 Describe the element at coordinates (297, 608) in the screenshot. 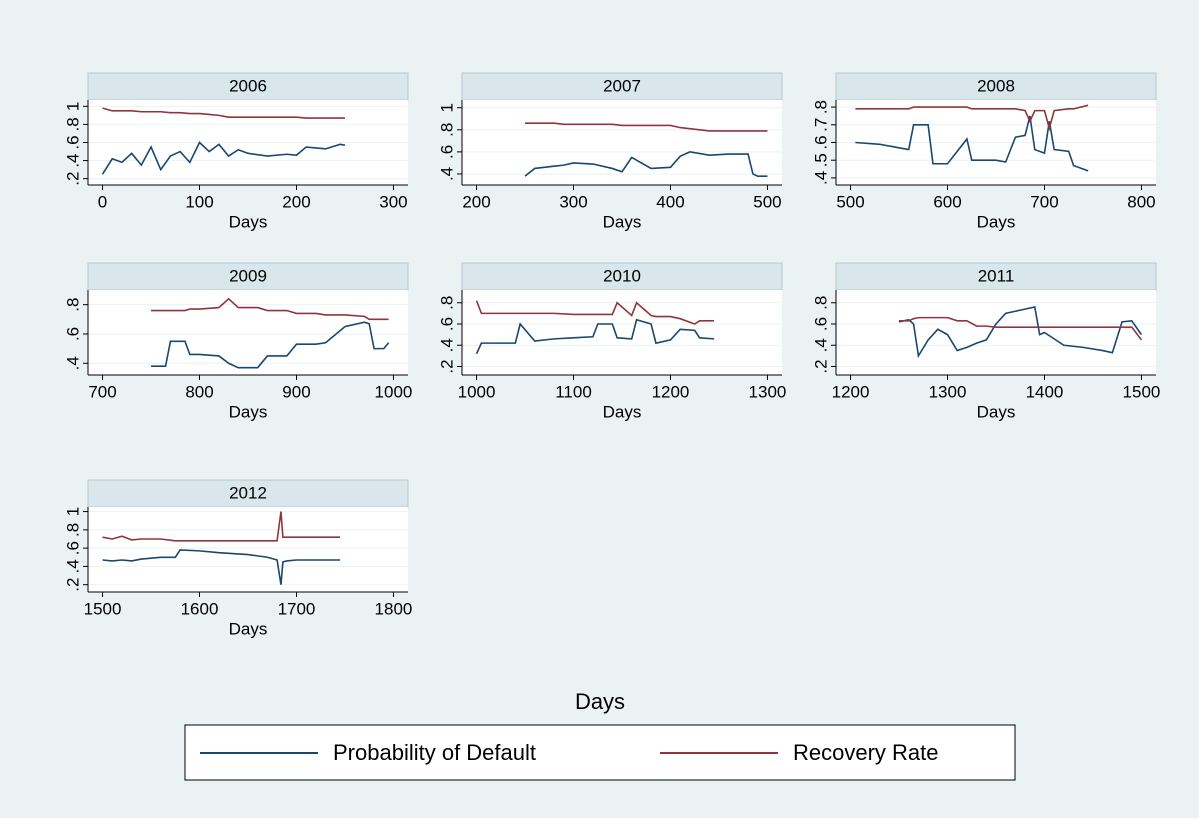

I see `x-tick-label: 1700` at that location.